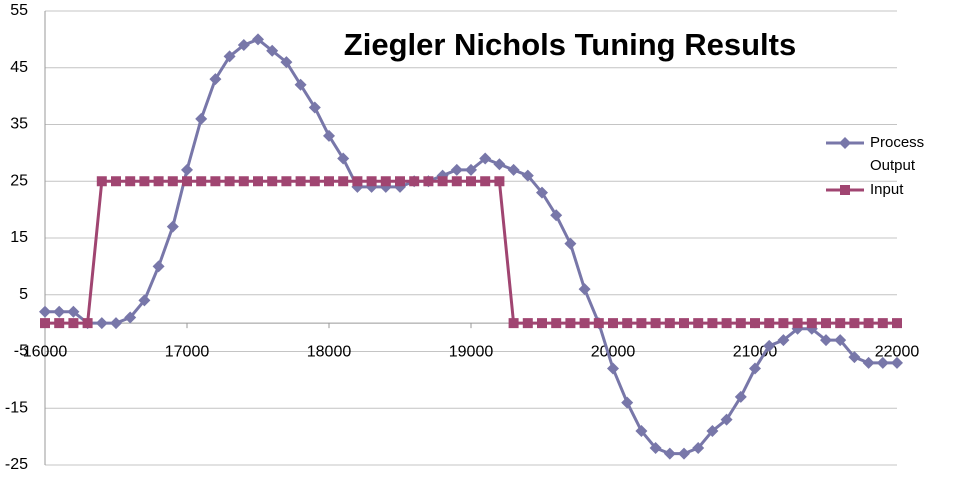  What do you see at coordinates (897, 351) in the screenshot?
I see `x-tick-label: 22000` at bounding box center [897, 351].